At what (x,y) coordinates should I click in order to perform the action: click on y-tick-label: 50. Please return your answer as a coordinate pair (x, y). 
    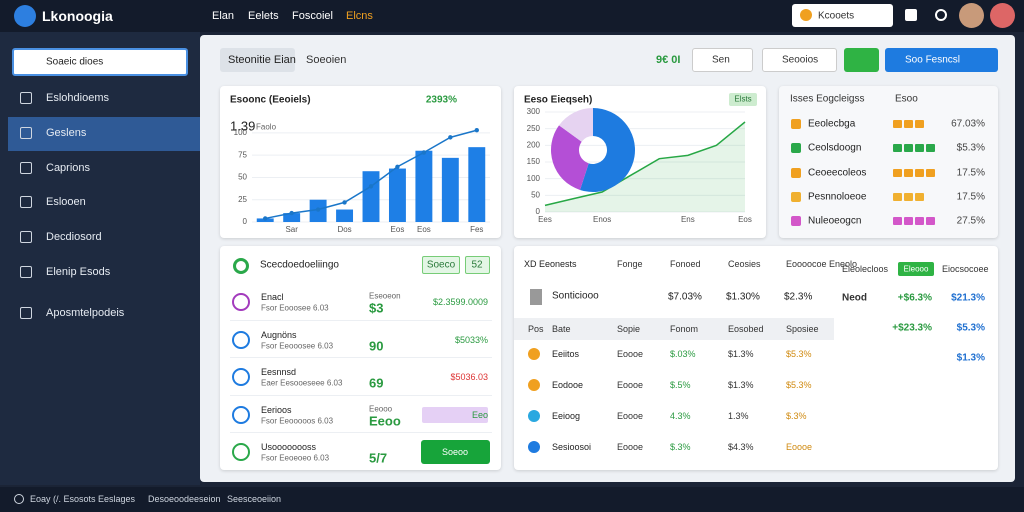
    Looking at the image, I should click on (242, 177).